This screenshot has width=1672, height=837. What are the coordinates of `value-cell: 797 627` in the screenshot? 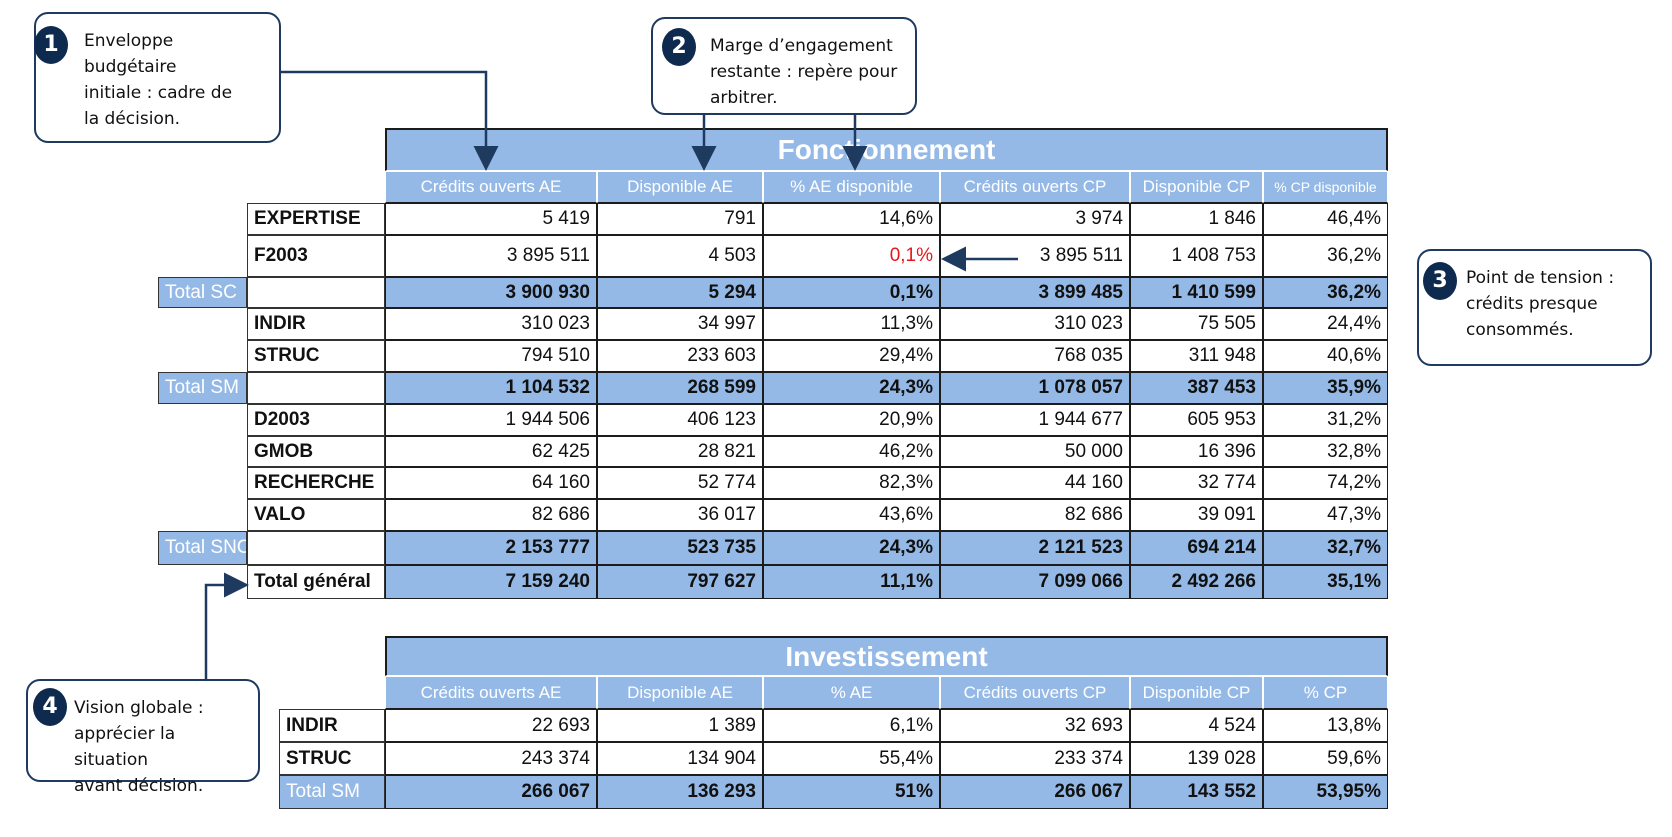 It's located at (680, 582).